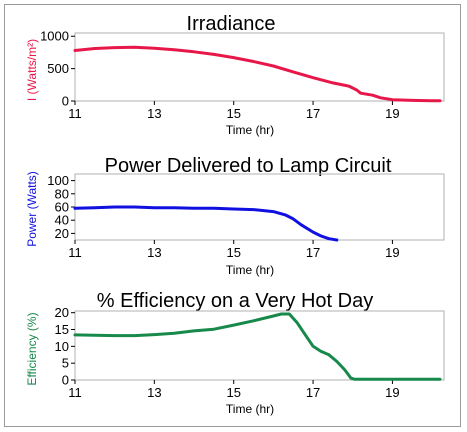  I want to click on series-line-irradiance, so click(257, 74).